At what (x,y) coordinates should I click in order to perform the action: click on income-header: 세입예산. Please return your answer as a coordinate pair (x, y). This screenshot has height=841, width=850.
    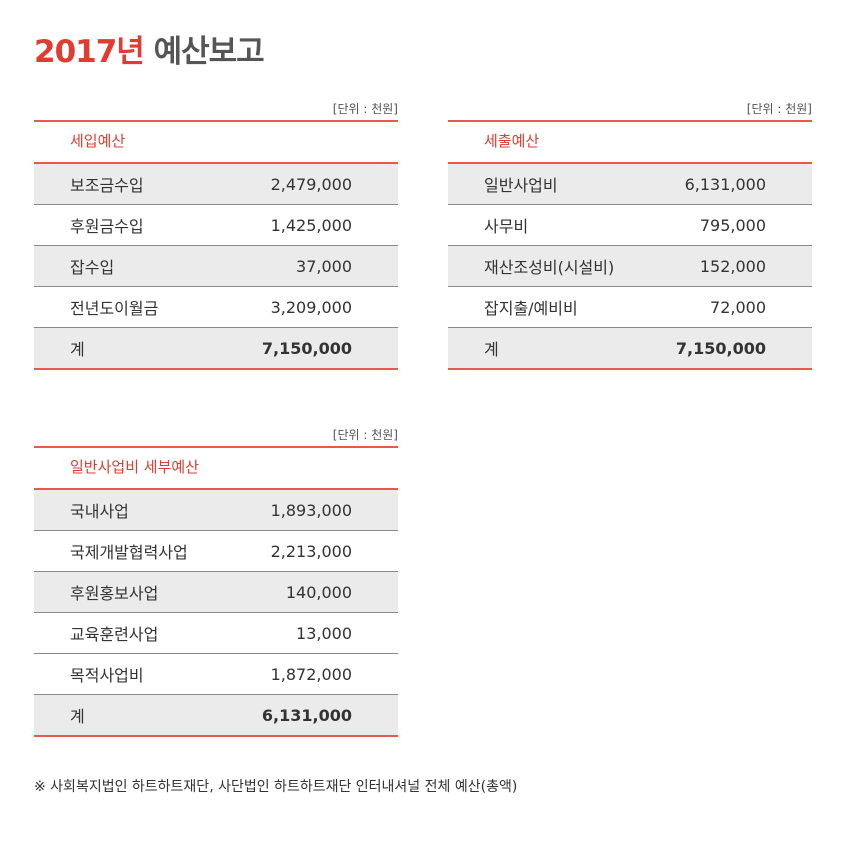
    Looking at the image, I should click on (216, 142).